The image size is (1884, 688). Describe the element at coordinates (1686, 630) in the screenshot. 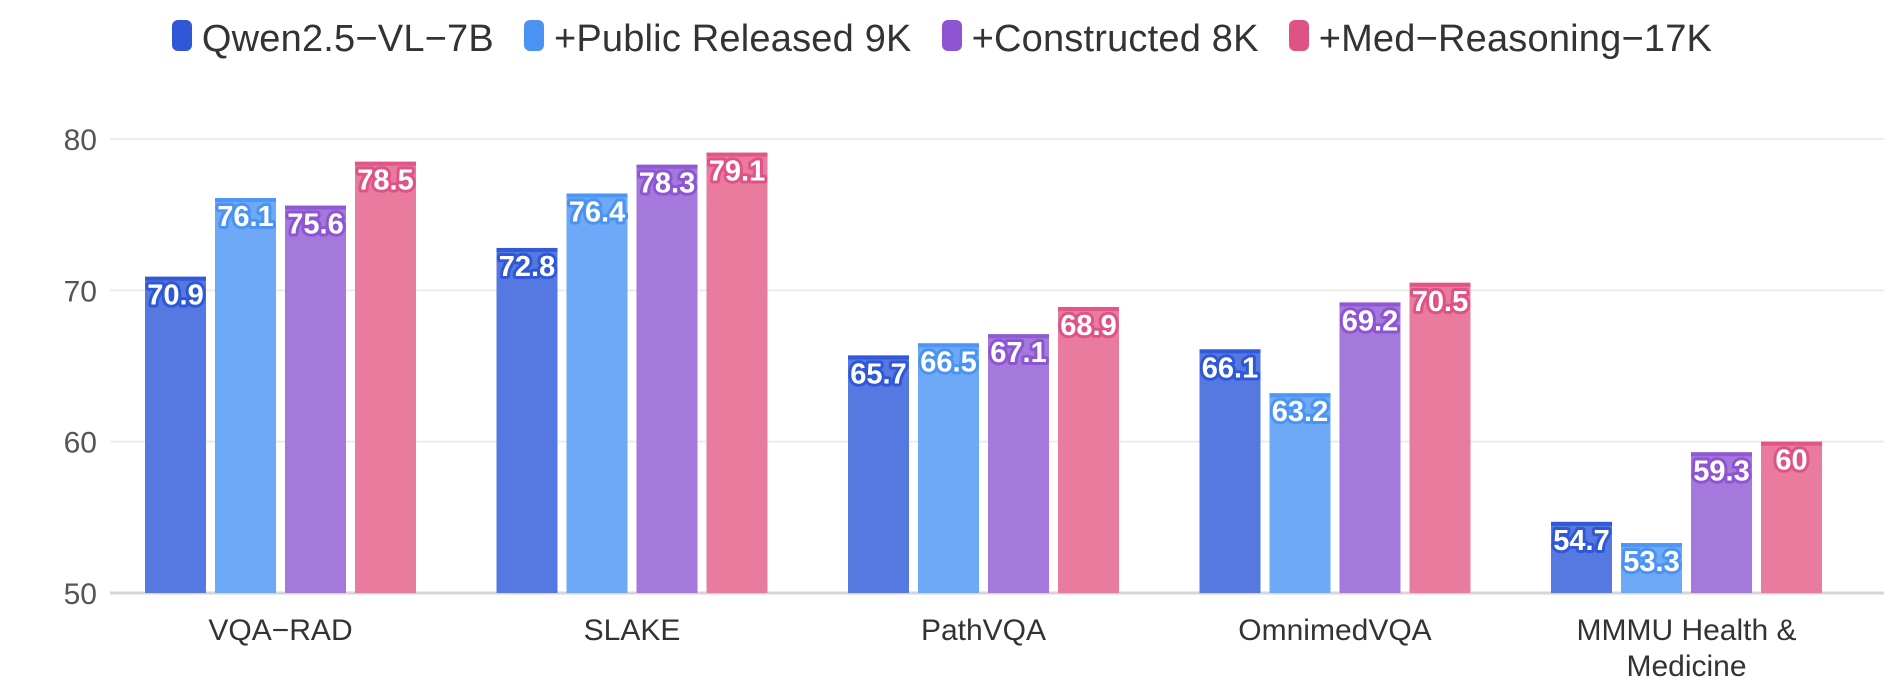

I see `x-tick-label: MMMU Health &` at that location.